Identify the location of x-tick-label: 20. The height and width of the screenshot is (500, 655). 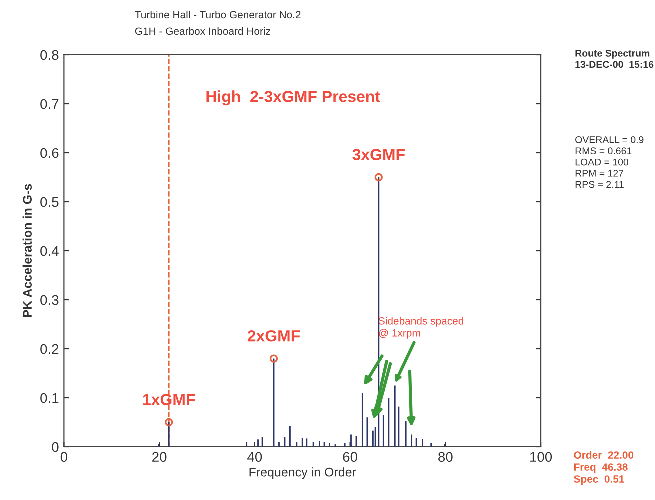
(159, 457).